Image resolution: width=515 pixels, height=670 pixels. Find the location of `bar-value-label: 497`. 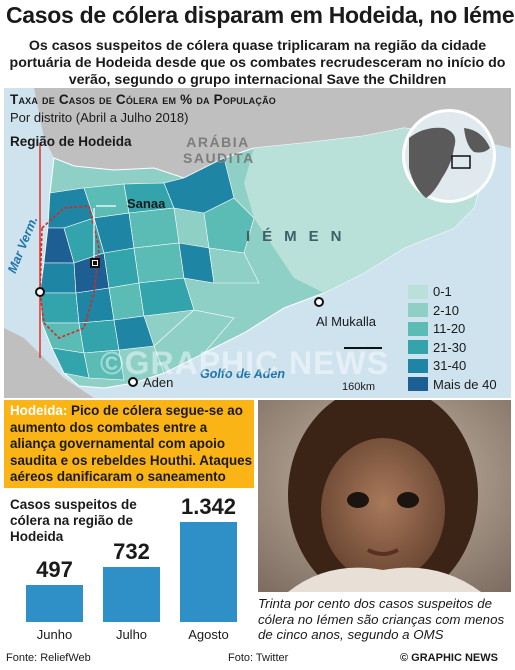

bar-value-label: 497 is located at coordinates (54, 569).